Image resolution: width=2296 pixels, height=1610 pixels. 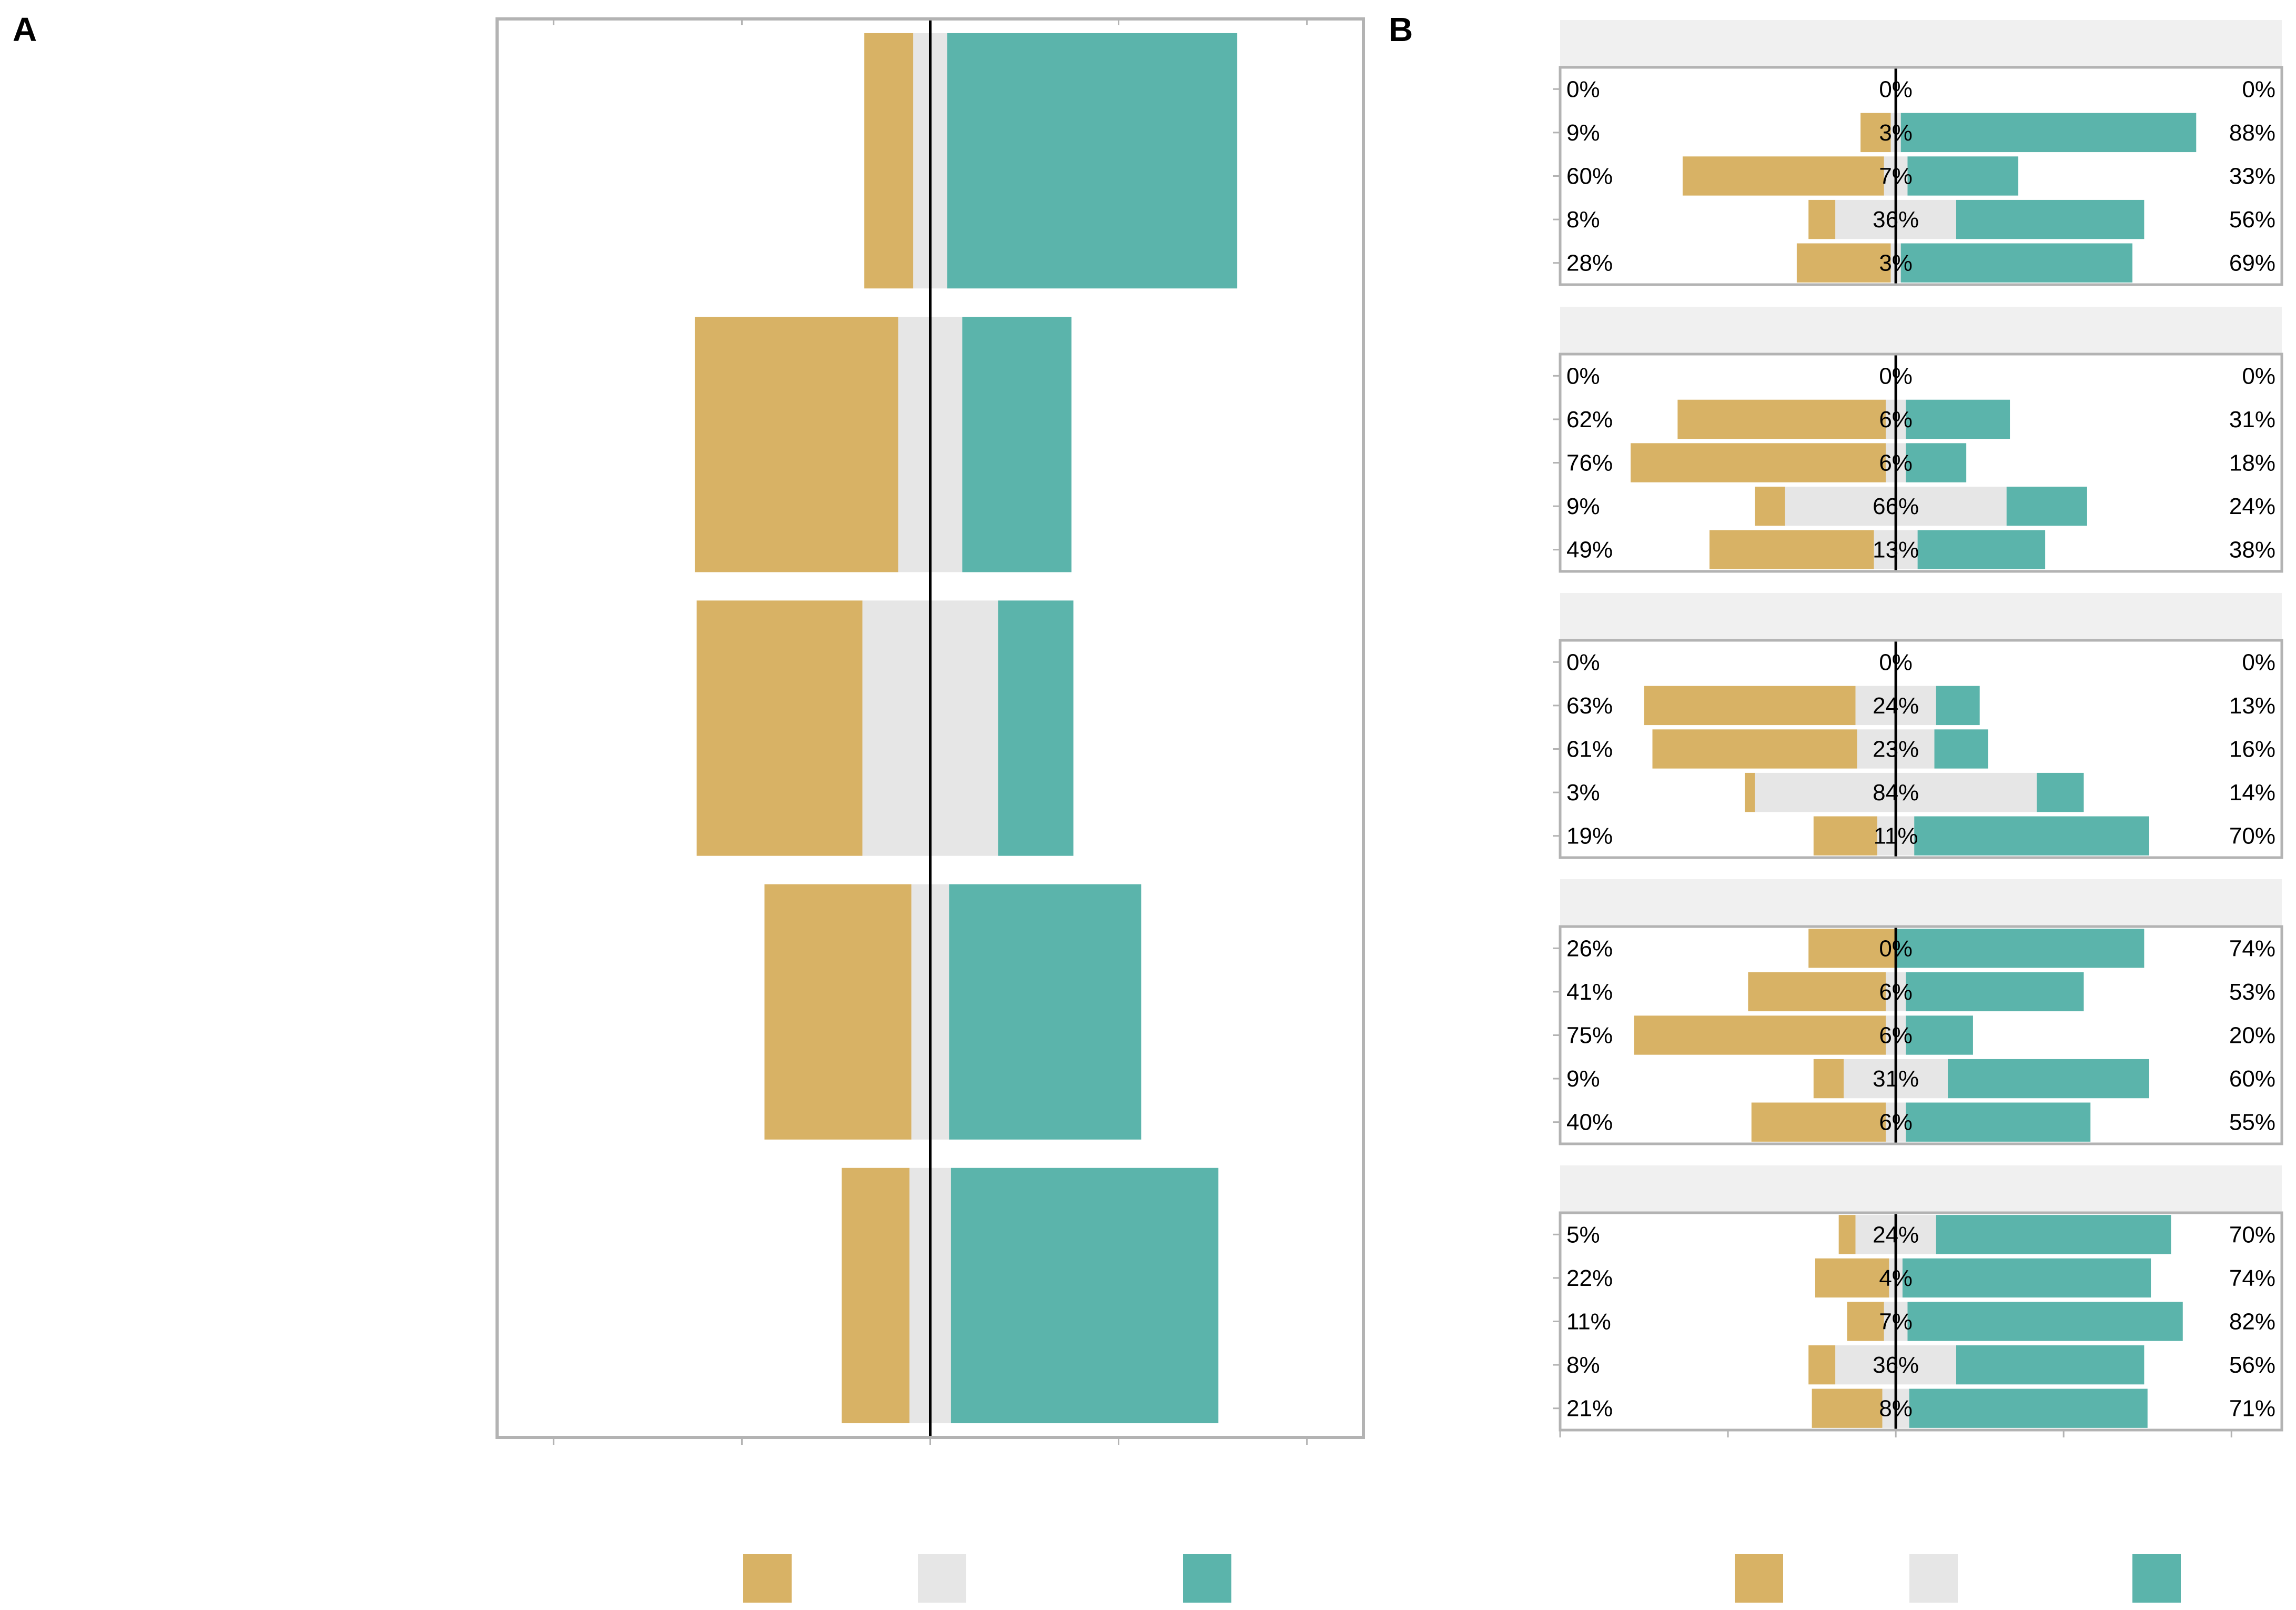 What do you see at coordinates (2252, 1322) in the screenshot?
I see `data-label-agree: 82%` at bounding box center [2252, 1322].